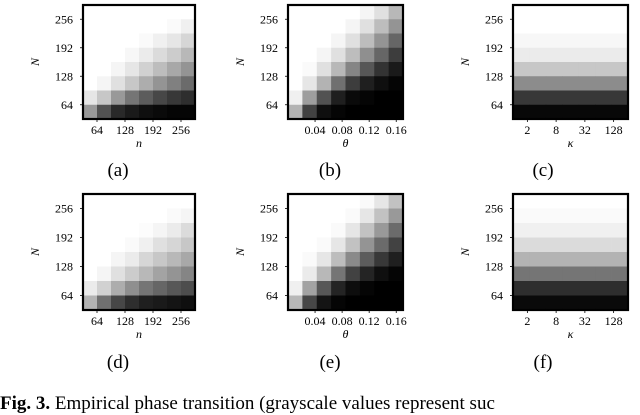 Image resolution: width=640 pixels, height=415 pixels. What do you see at coordinates (527, 130) in the screenshot?
I see `x-tick-label: 2` at bounding box center [527, 130].